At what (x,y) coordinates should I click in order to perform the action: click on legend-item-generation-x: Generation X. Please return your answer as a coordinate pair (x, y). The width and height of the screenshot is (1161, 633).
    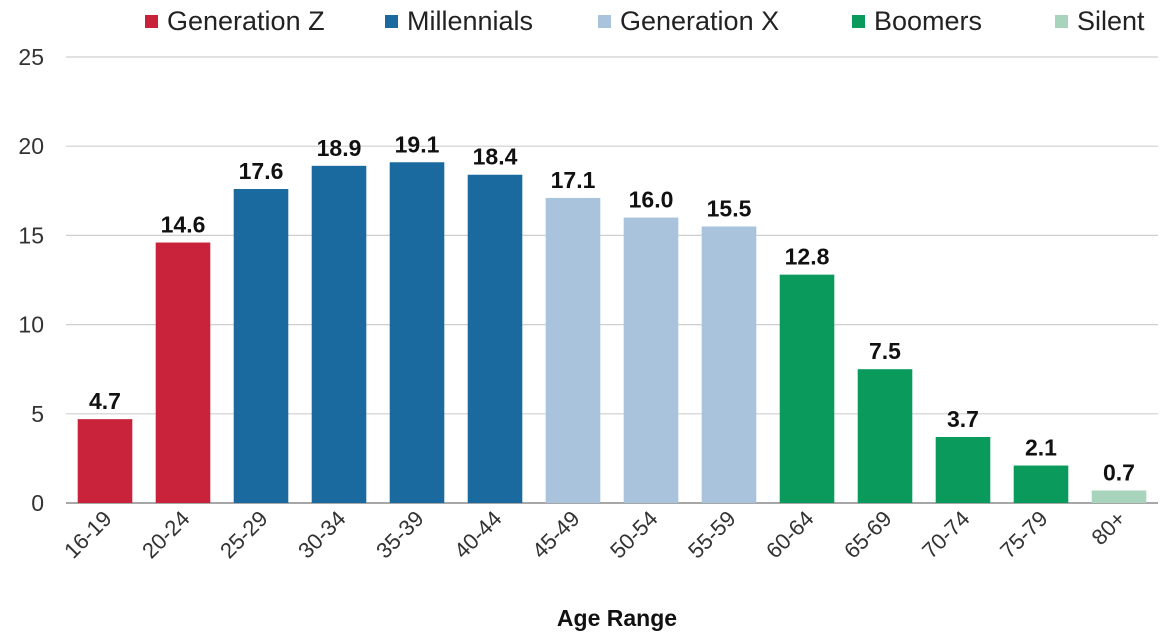
    Looking at the image, I should click on (688, 21).